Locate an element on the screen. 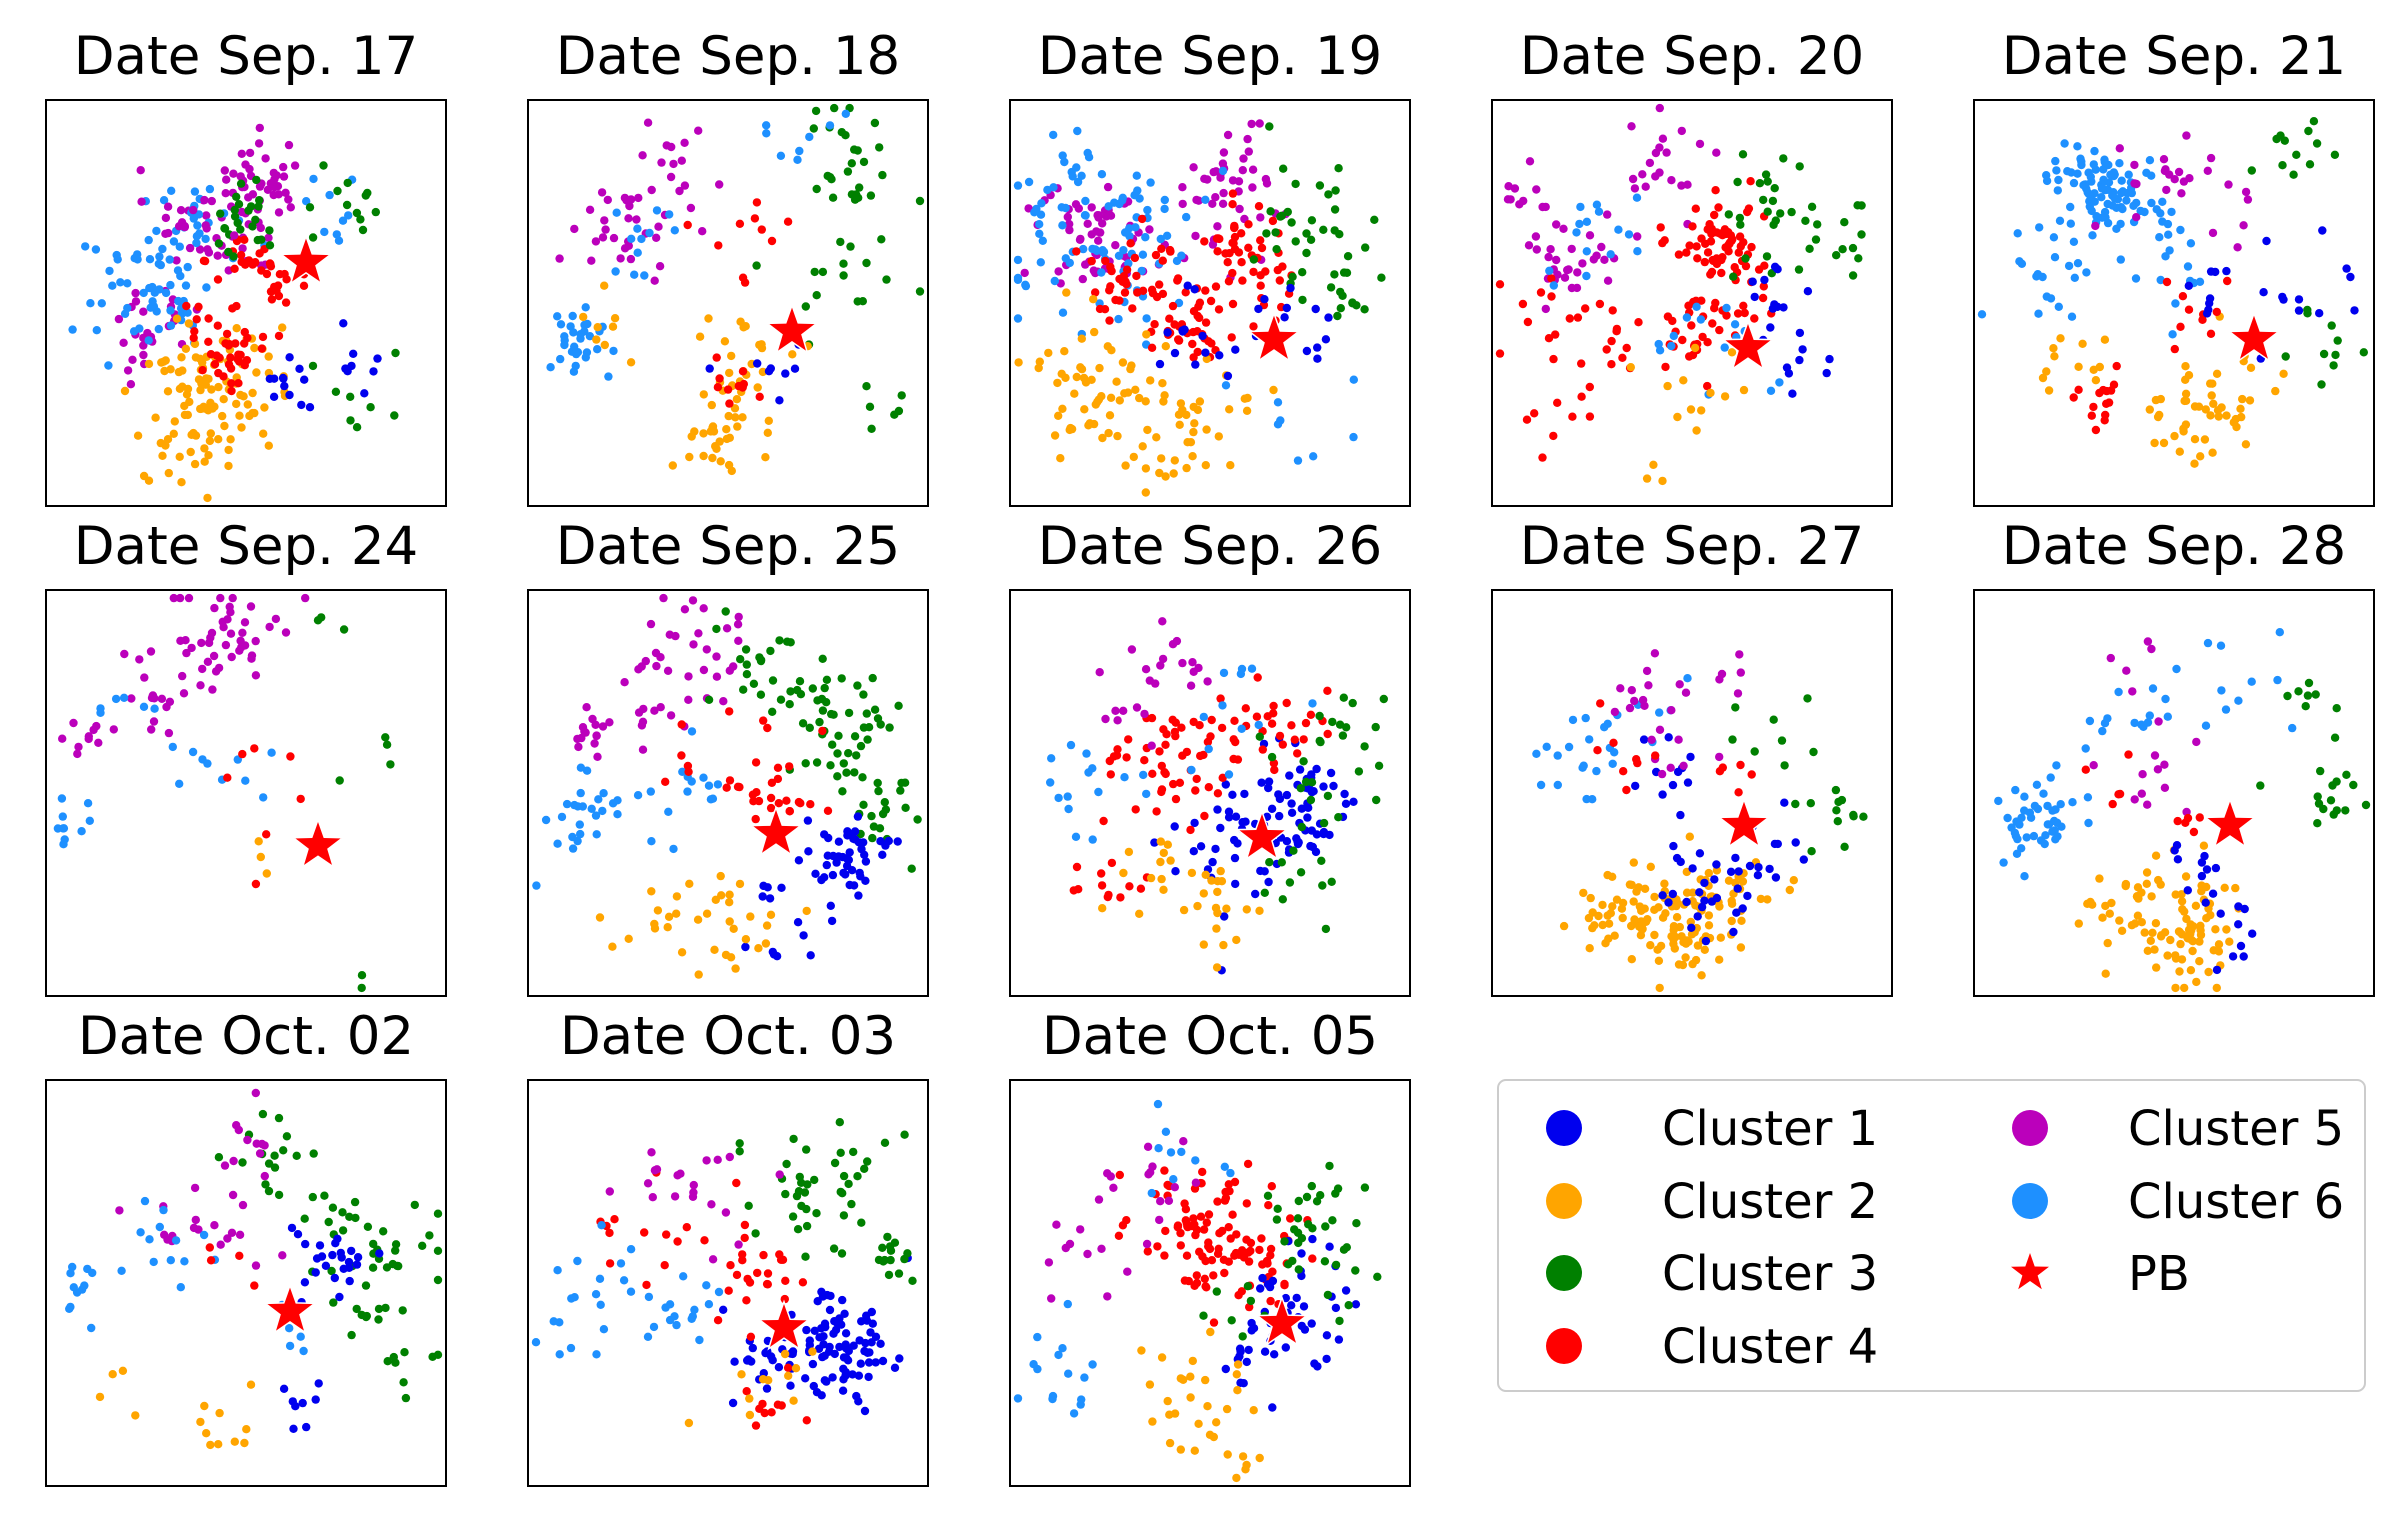  panel: Date Oct. 03 is located at coordinates (728, 1246).